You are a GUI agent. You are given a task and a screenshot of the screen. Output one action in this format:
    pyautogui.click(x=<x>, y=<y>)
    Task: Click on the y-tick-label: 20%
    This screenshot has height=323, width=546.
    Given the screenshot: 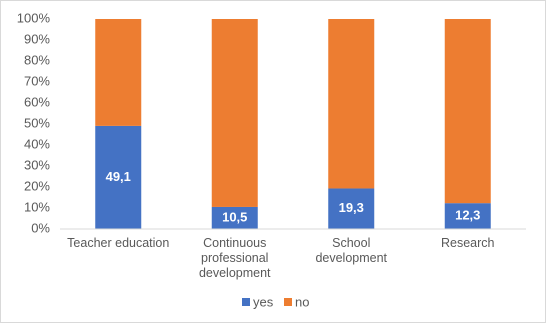 What is the action you would take?
    pyautogui.click(x=37, y=185)
    